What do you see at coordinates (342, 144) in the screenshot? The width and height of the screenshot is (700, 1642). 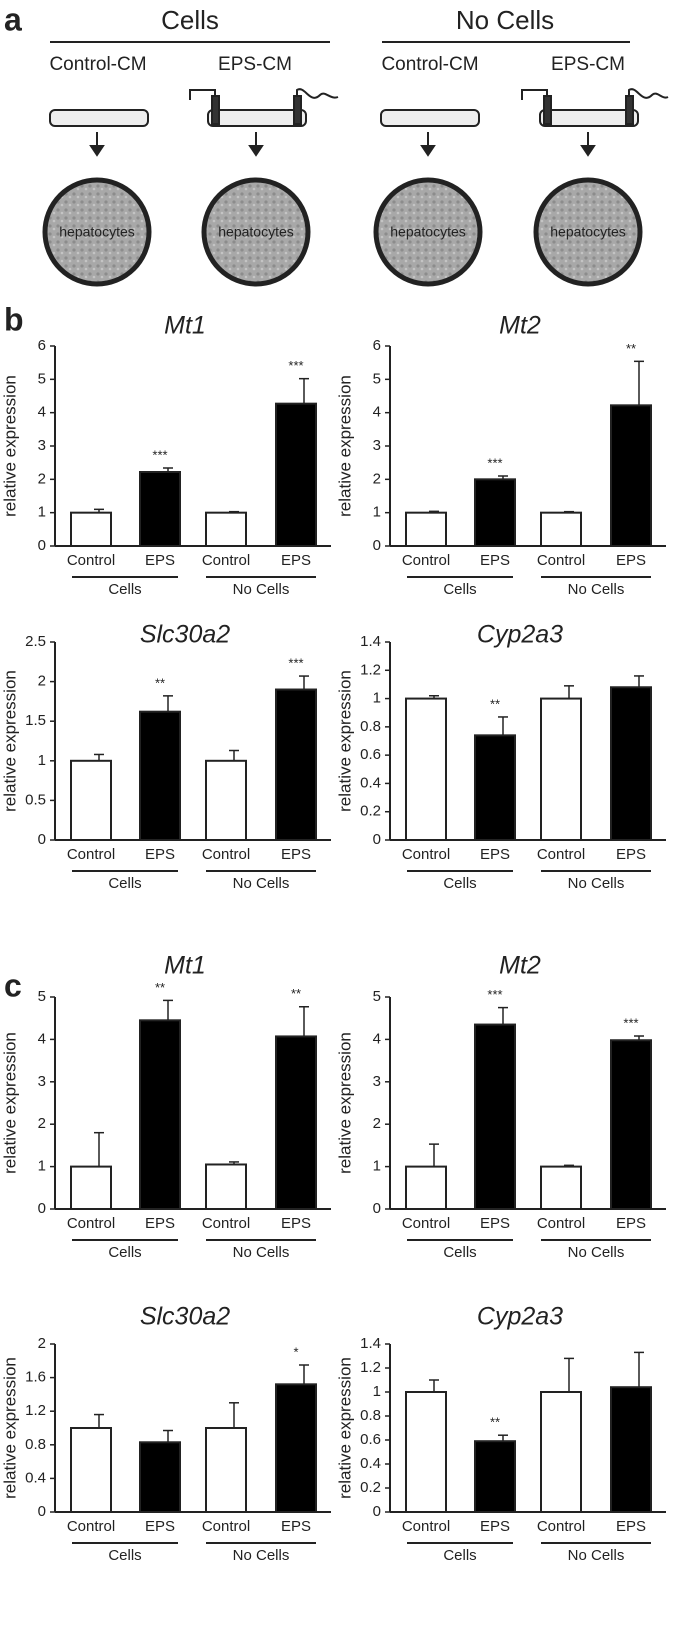 I see `arrows` at bounding box center [342, 144].